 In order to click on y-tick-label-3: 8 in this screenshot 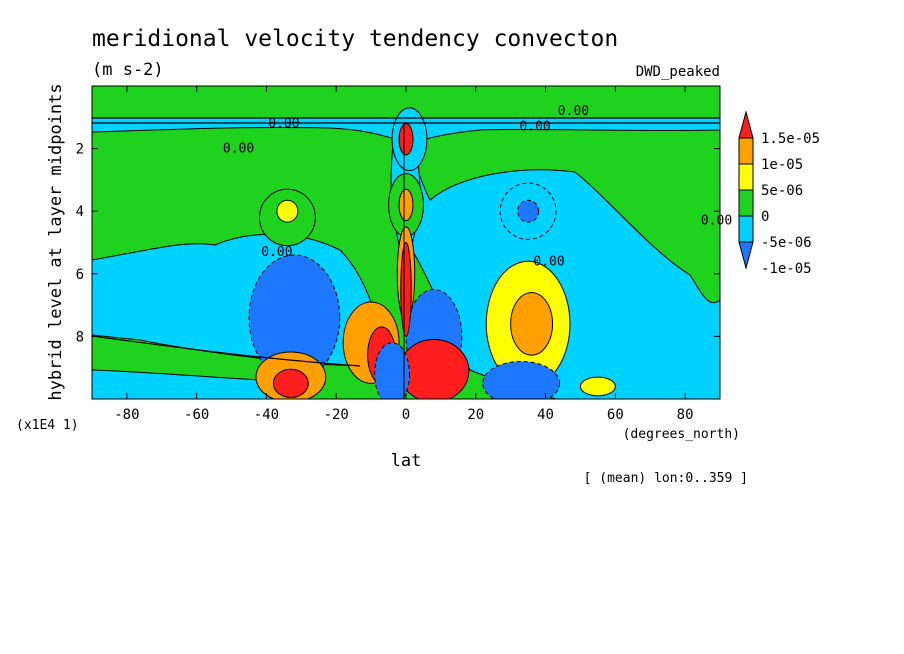, I will do `click(80, 337)`.